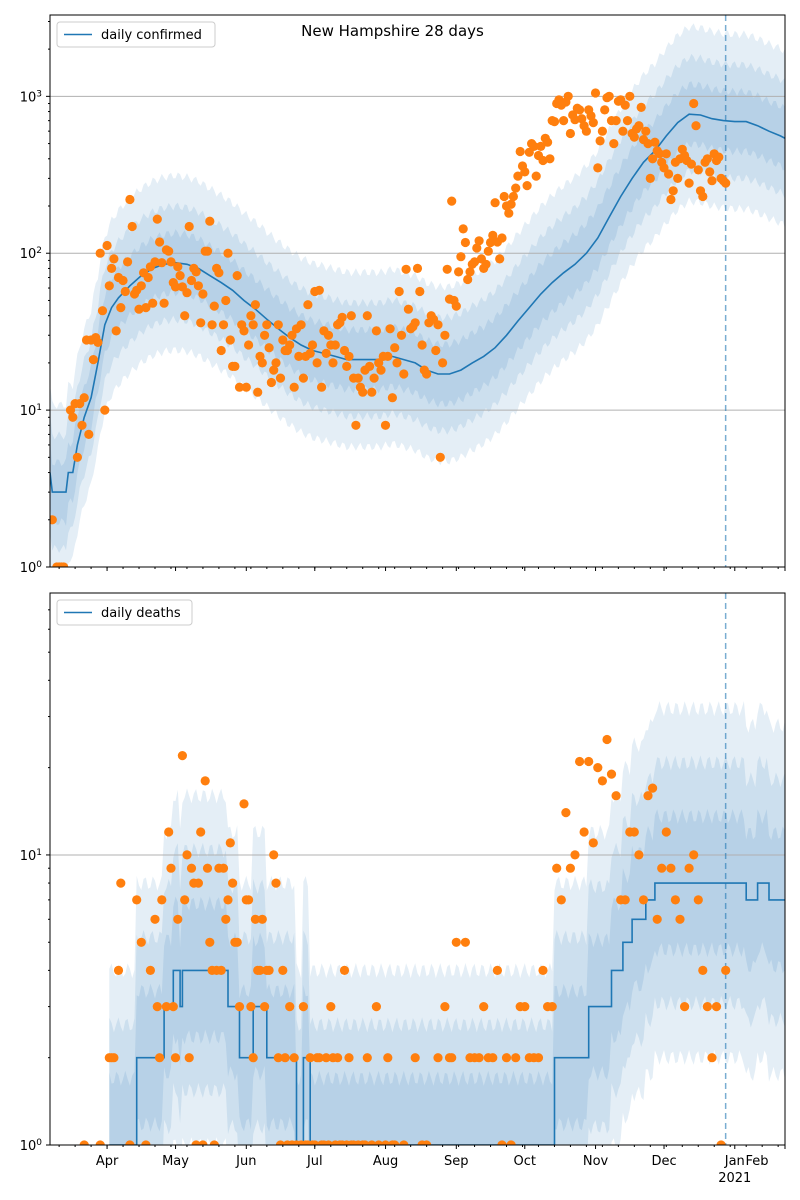  I want to click on x-tick-label: Nov, so click(596, 1161).